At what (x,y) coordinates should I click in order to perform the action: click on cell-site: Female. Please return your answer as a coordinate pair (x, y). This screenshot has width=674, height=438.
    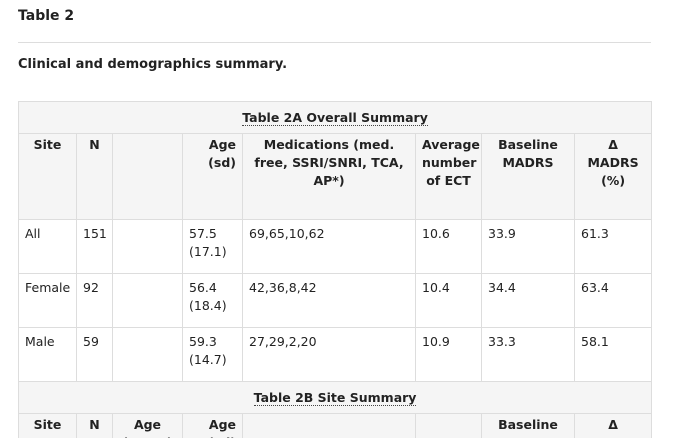
    Looking at the image, I should click on (47, 300).